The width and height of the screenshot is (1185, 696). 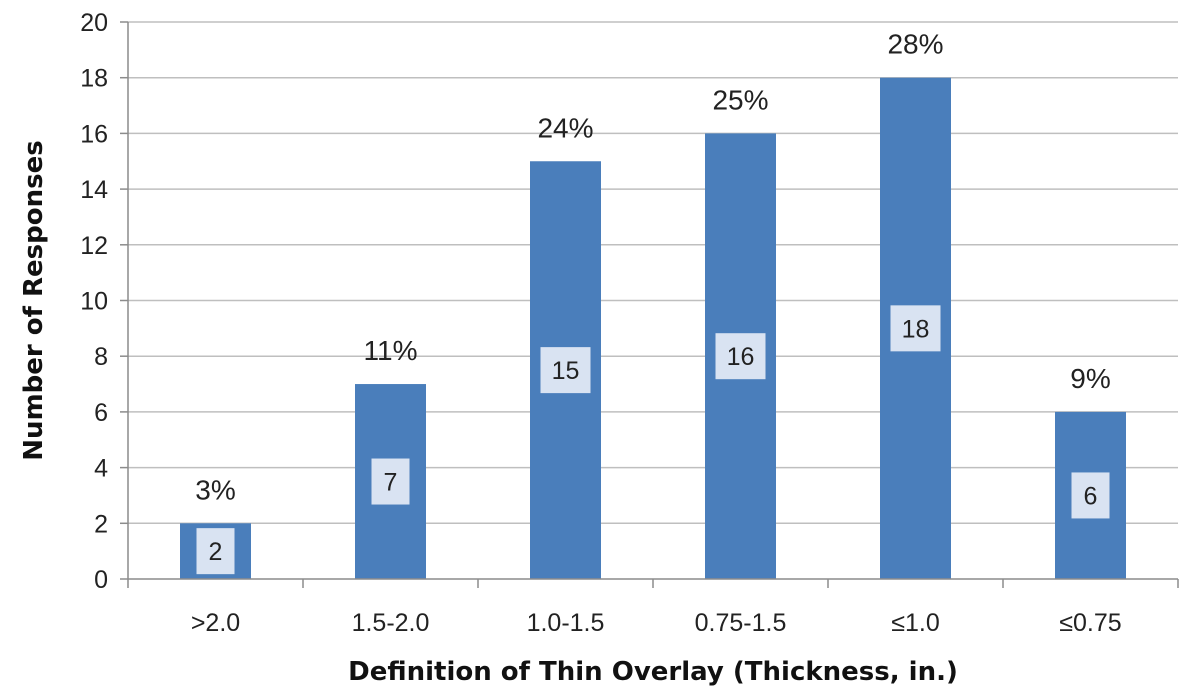 I want to click on y-tick-label: 6, so click(x=101, y=413).